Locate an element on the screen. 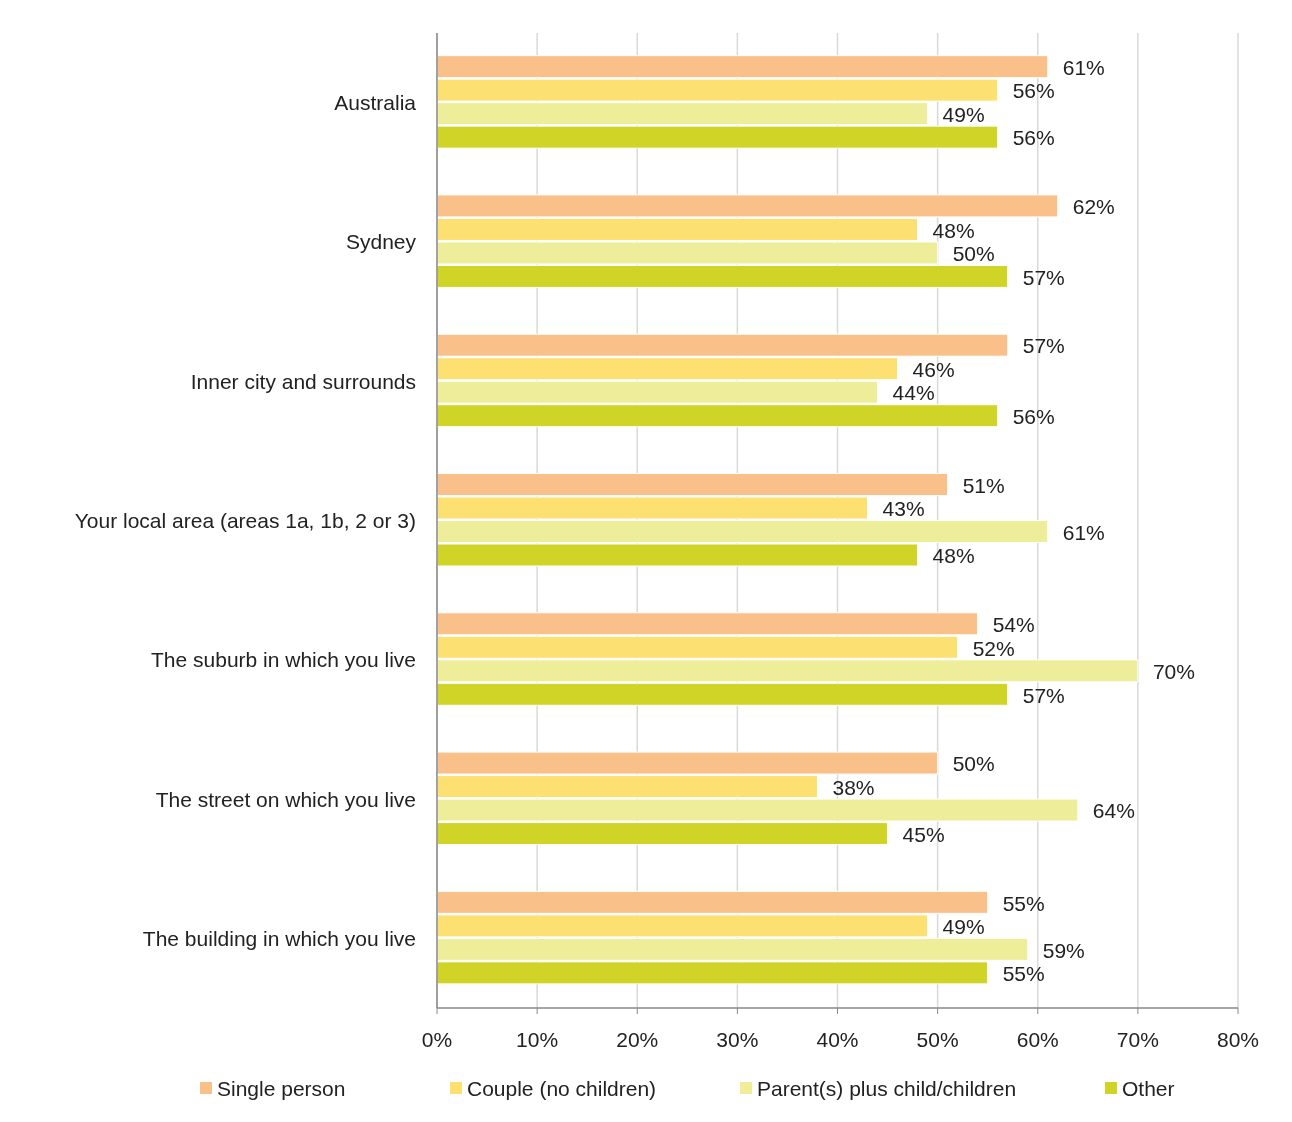 The width and height of the screenshot is (1292, 1122). data-label: 46% is located at coordinates (933, 369).